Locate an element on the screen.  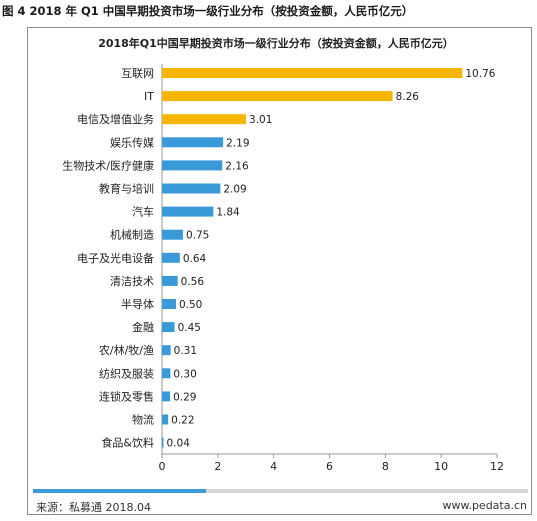
x-tick-label: 6 is located at coordinates (329, 466).